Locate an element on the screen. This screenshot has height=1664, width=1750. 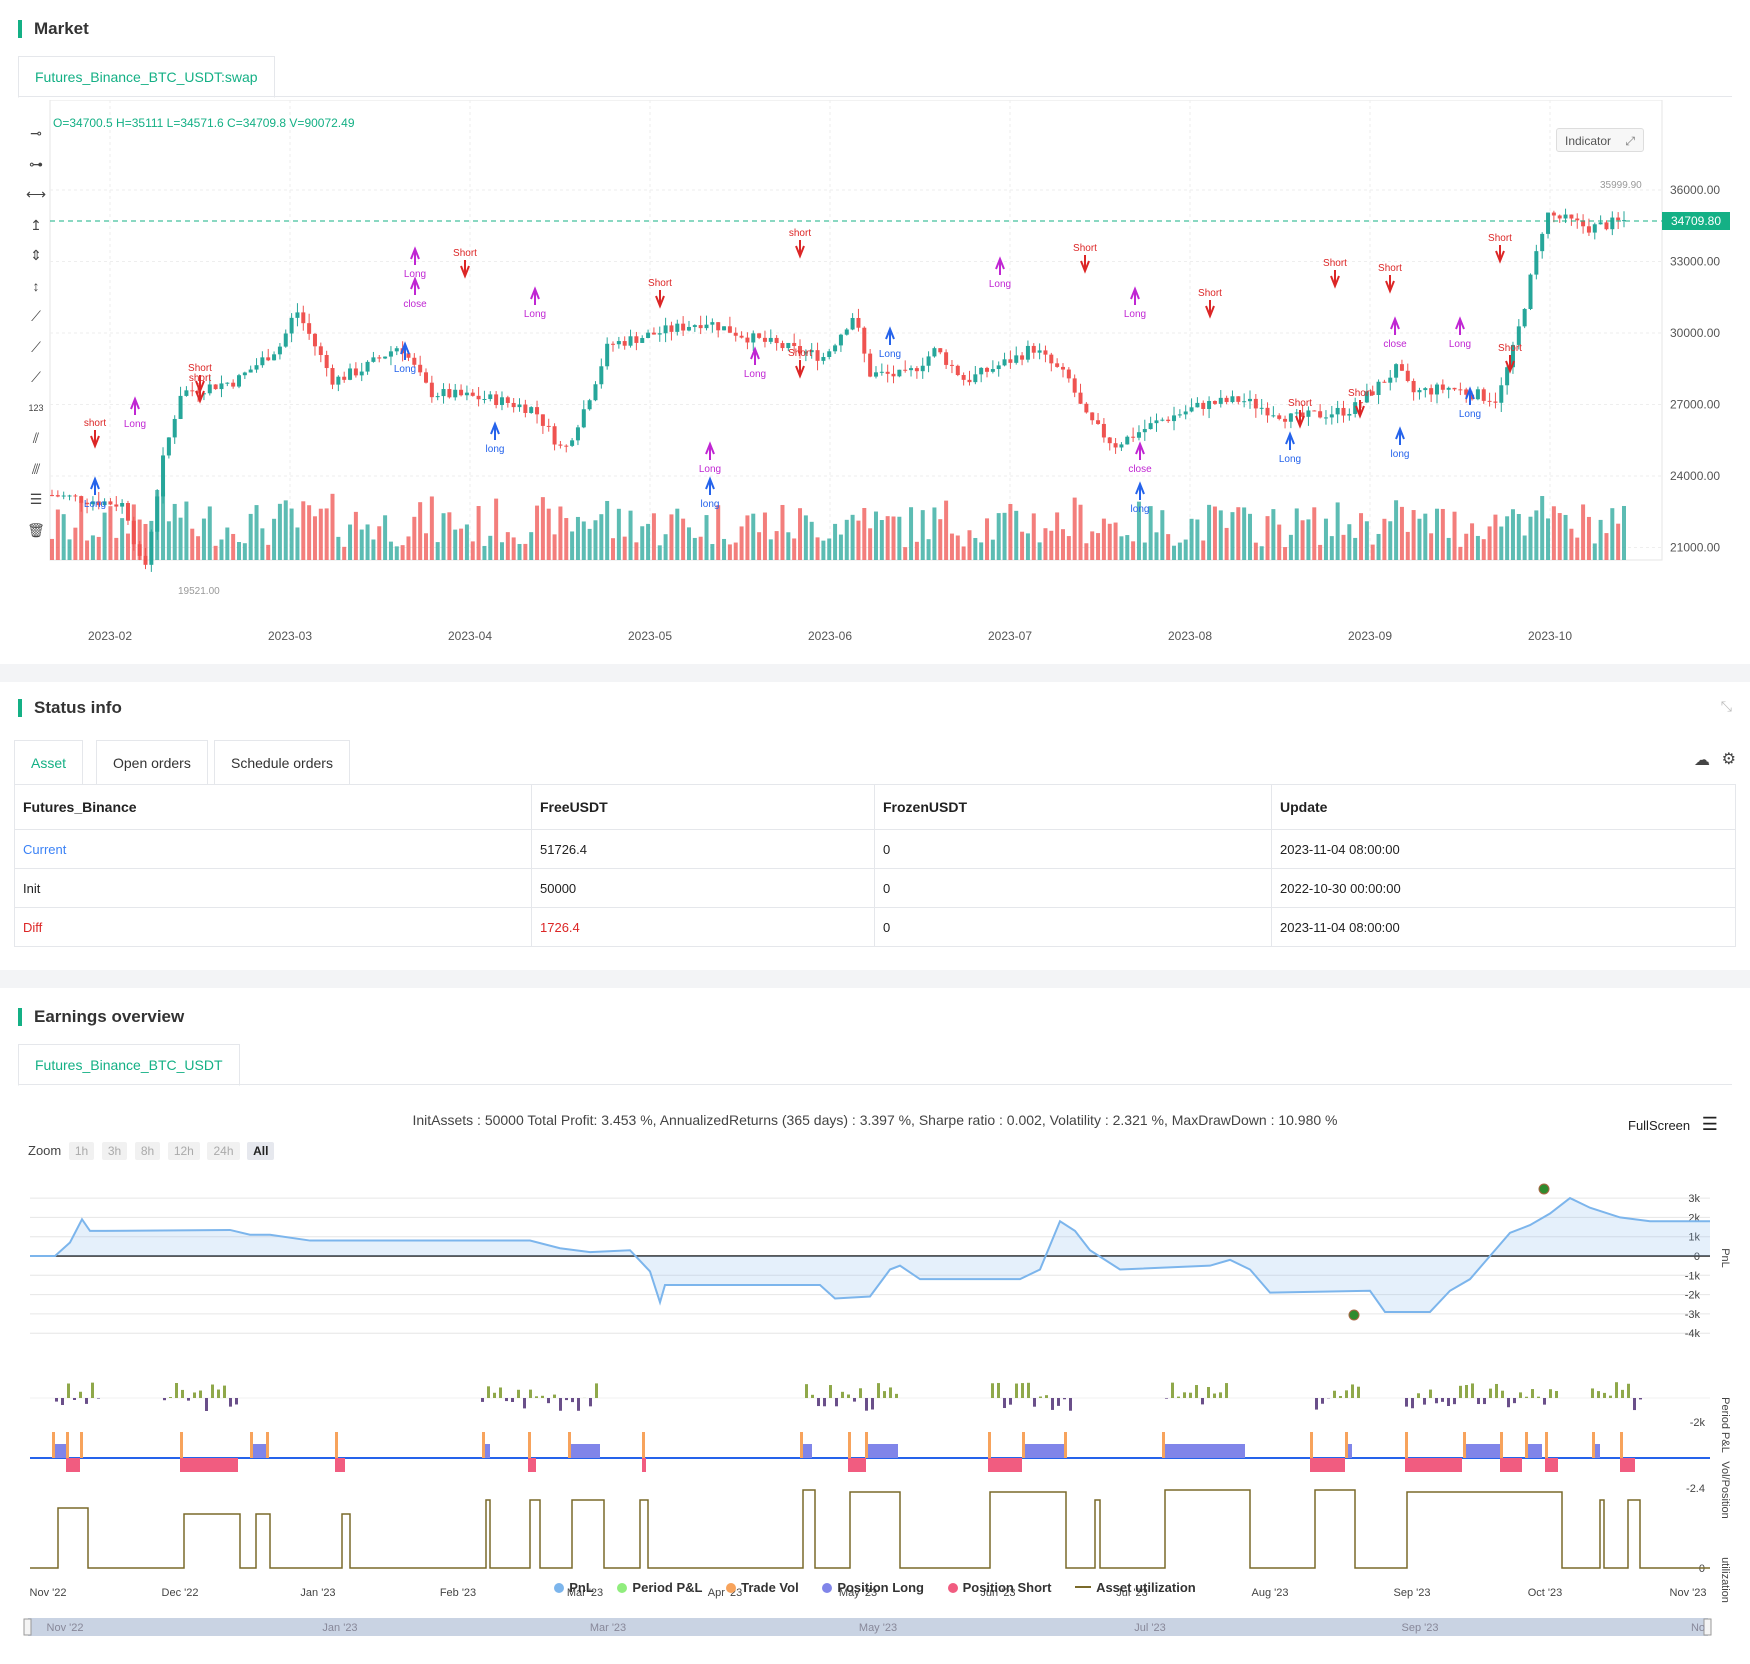
legend-item-period-pnl: Period P&L is located at coordinates (660, 1587).